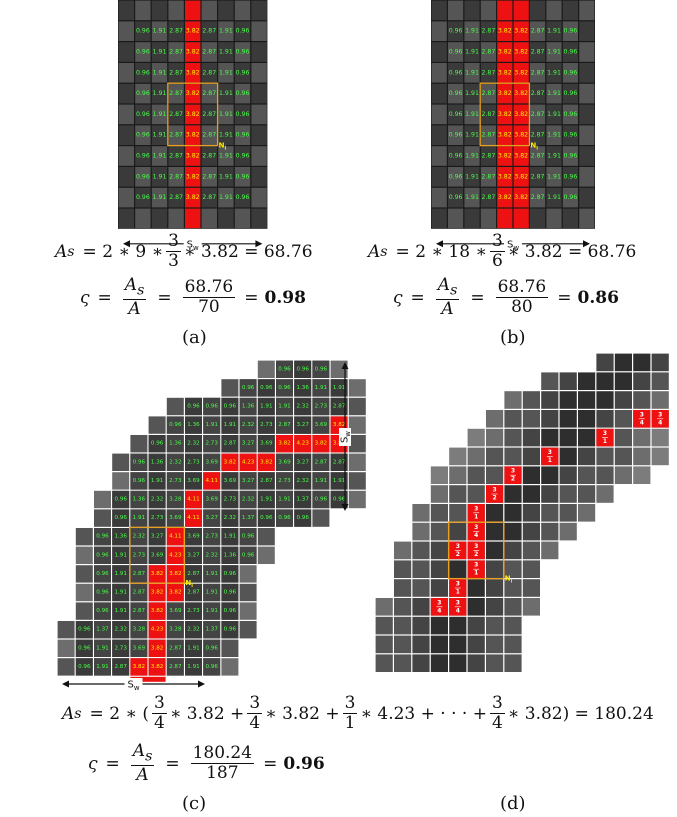 This screenshot has height=817, width=677. Describe the element at coordinates (266, 425) in the screenshot. I see `cell-value: 2.73` at that location.